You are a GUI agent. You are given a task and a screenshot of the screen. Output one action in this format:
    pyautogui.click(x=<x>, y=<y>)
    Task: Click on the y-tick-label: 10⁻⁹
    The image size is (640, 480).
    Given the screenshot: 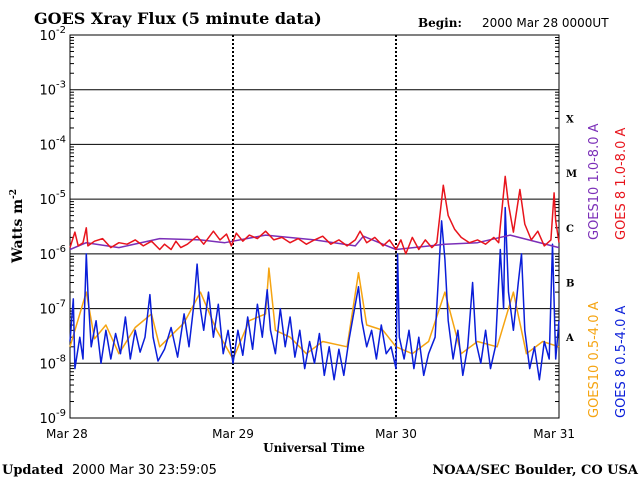 What is the action you would take?
    pyautogui.click(x=52, y=417)
    